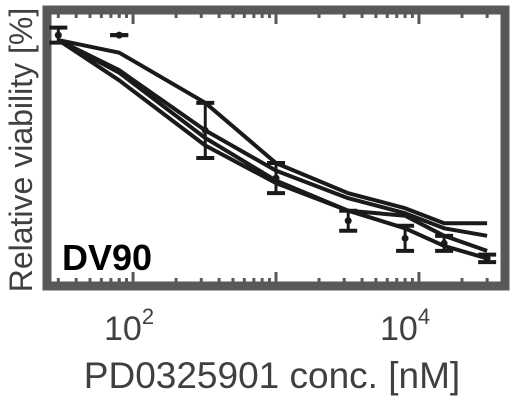 The width and height of the screenshot is (520, 402). I want to click on x-tick-label-100: 10², so click(129, 326).